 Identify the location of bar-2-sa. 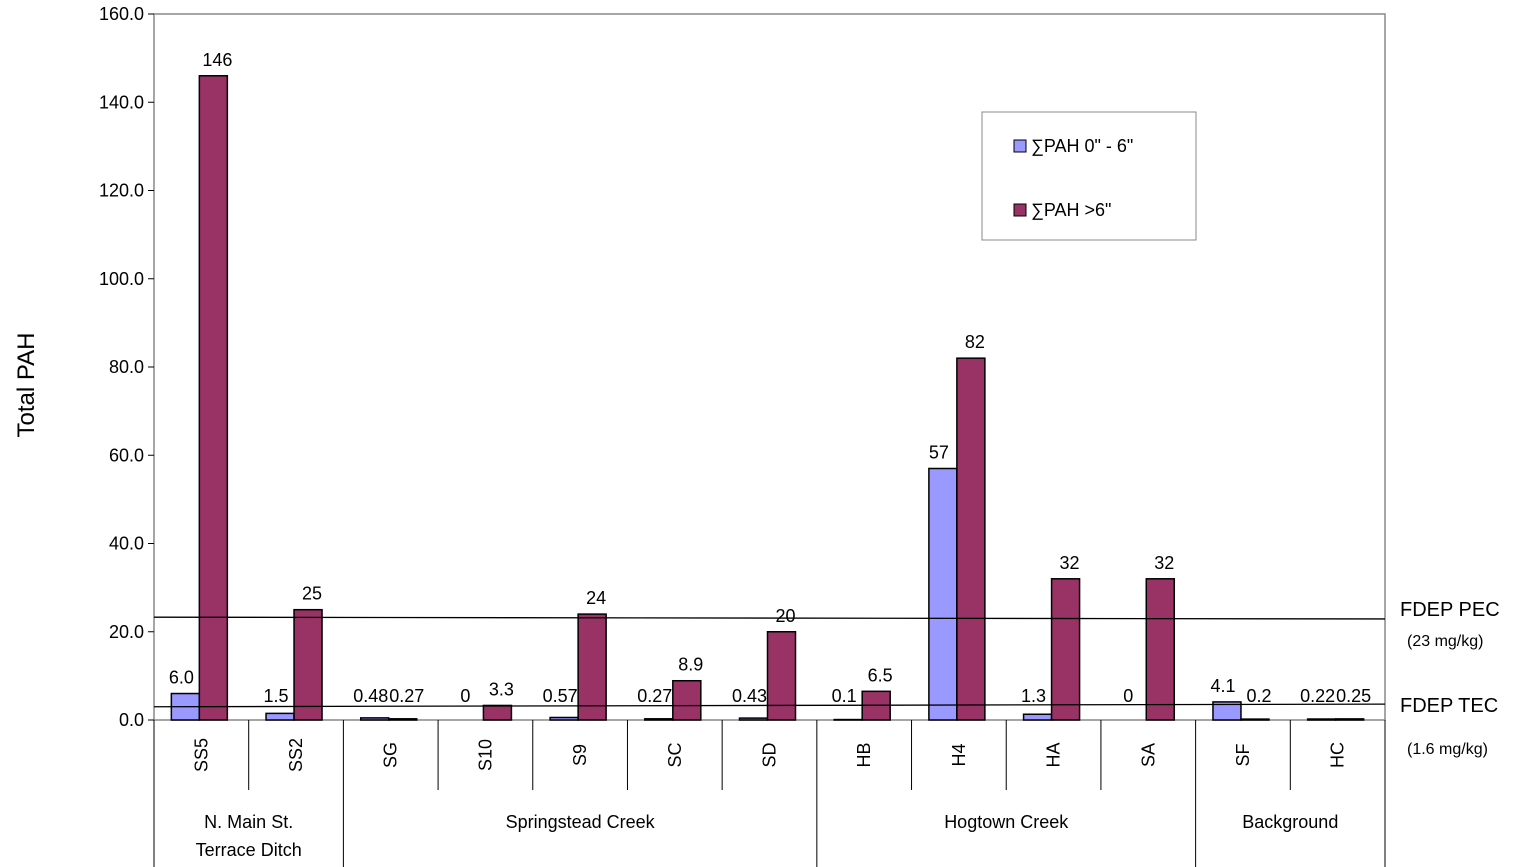
(1160, 649).